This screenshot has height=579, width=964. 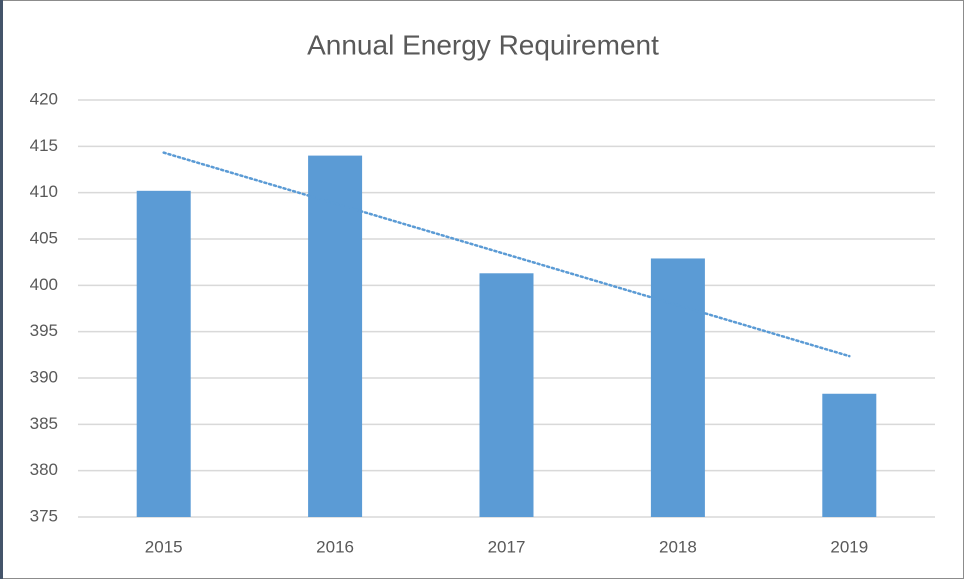 What do you see at coordinates (678, 546) in the screenshot?
I see `x-tick-label: 2018` at bounding box center [678, 546].